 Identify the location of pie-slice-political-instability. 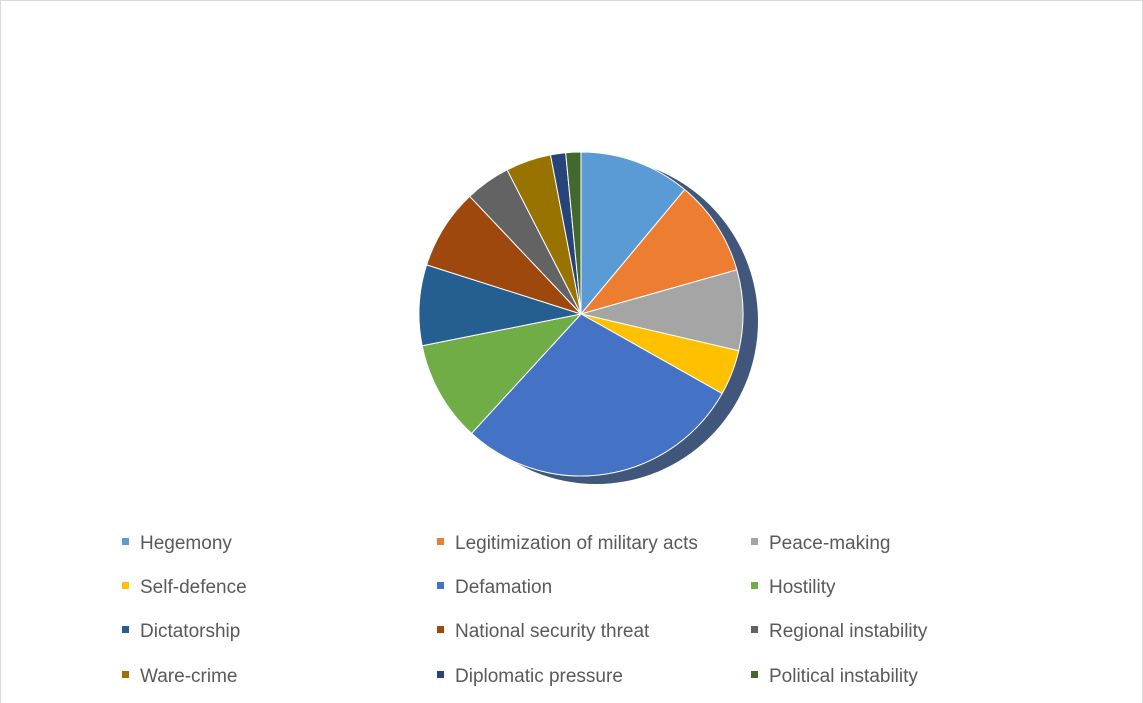
(573, 233).